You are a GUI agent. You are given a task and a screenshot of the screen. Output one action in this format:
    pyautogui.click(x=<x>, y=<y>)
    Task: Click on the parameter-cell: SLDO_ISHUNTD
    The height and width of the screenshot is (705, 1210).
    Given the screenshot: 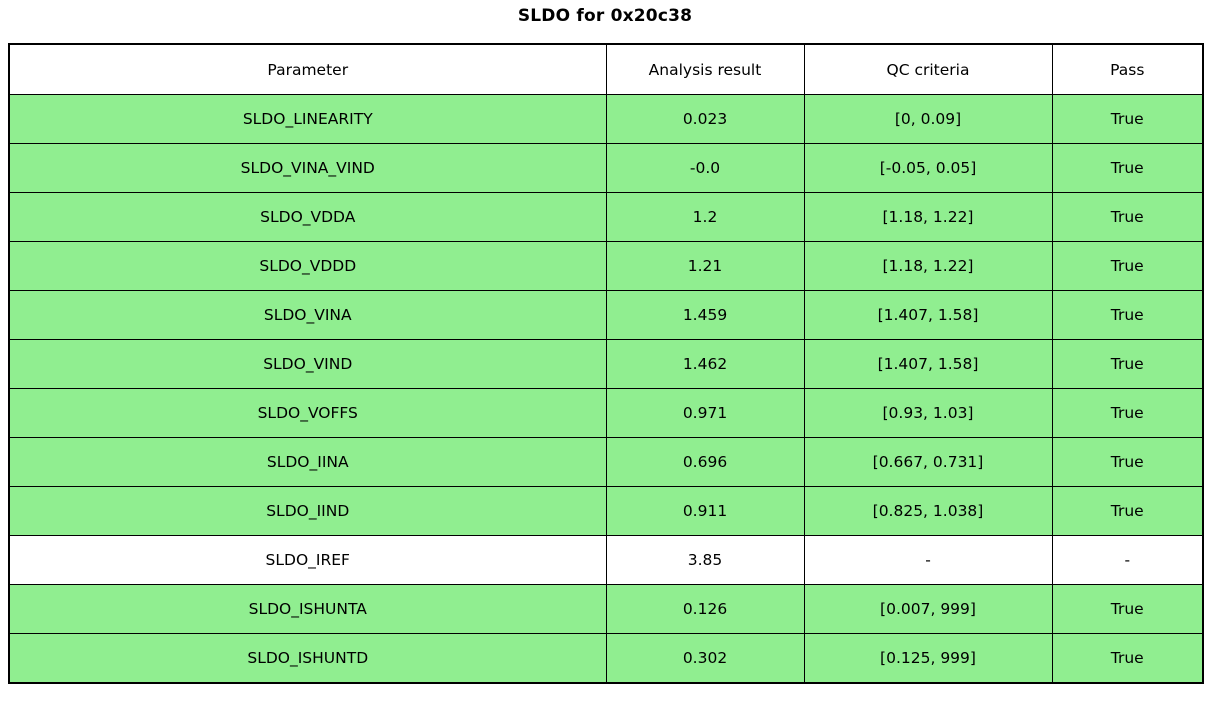 What is the action you would take?
    pyautogui.click(x=307, y=658)
    